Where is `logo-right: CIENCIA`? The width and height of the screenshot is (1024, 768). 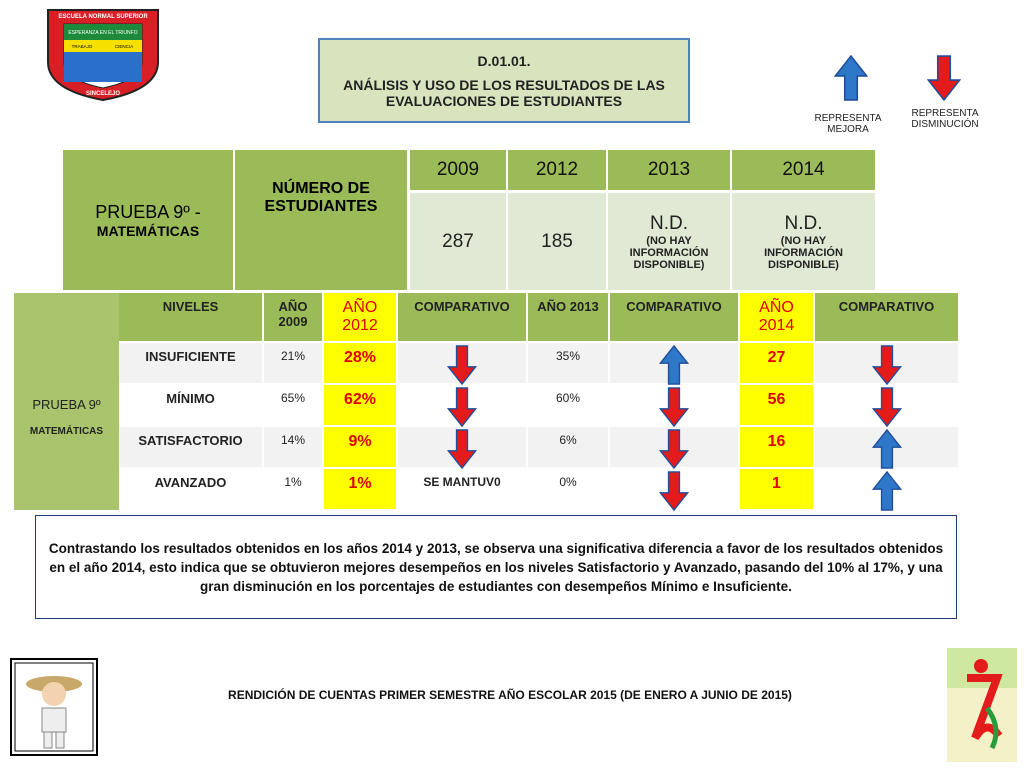
logo-right: CIENCIA is located at coordinates (124, 46).